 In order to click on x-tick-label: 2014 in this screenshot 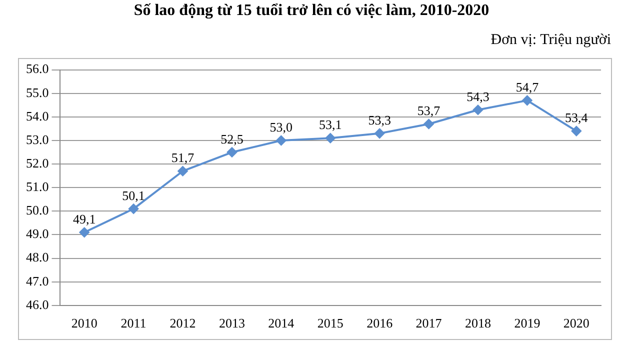, I will do `click(281, 323)`.